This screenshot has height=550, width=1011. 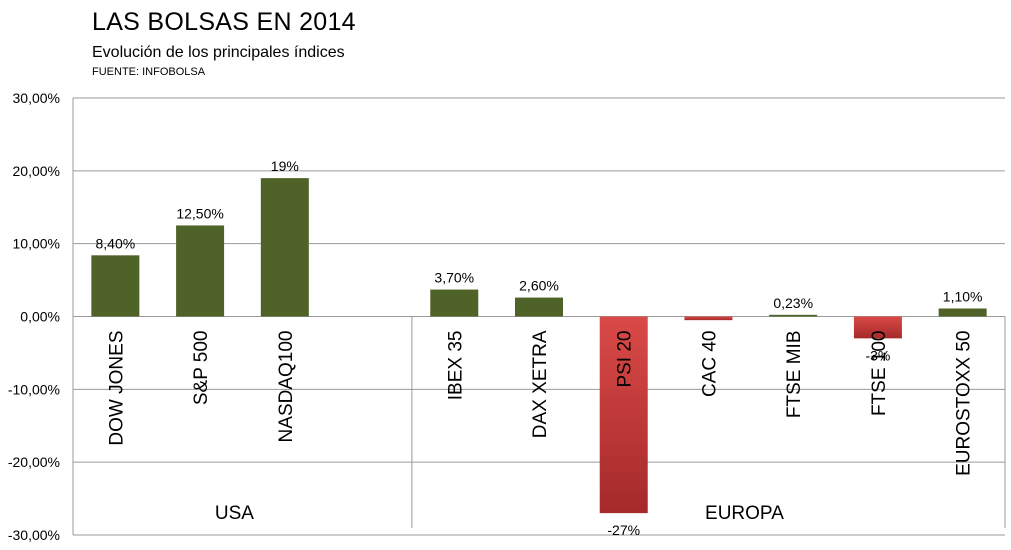 What do you see at coordinates (116, 388) in the screenshot?
I see `category-label: DOW JONES` at bounding box center [116, 388].